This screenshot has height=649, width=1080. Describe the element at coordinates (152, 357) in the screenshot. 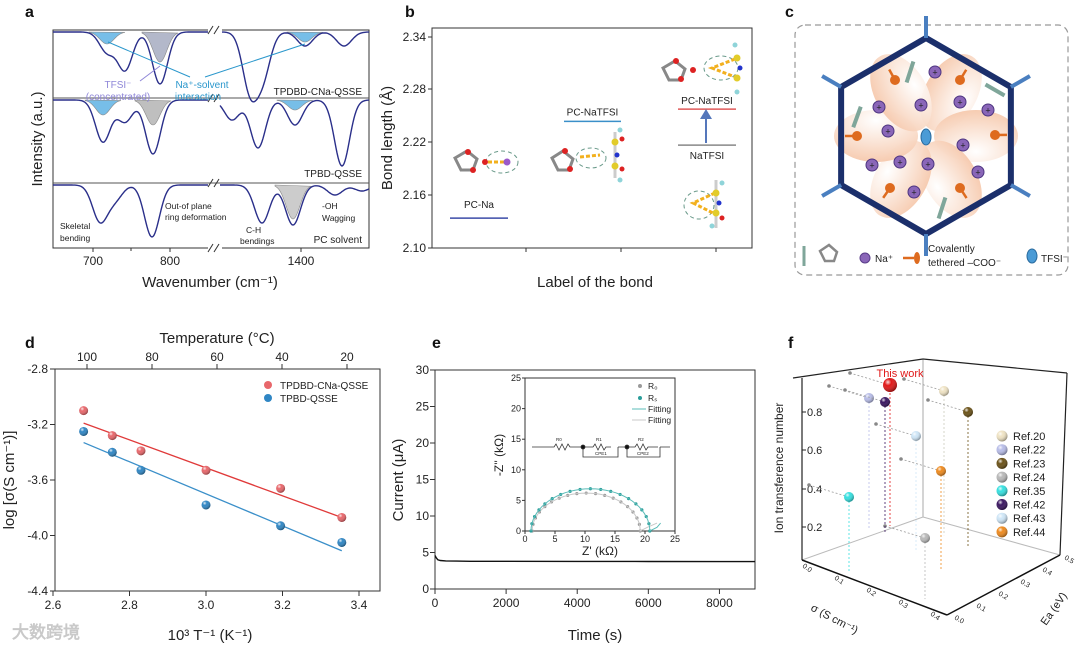

I see `top-tick-label: 80` at that location.